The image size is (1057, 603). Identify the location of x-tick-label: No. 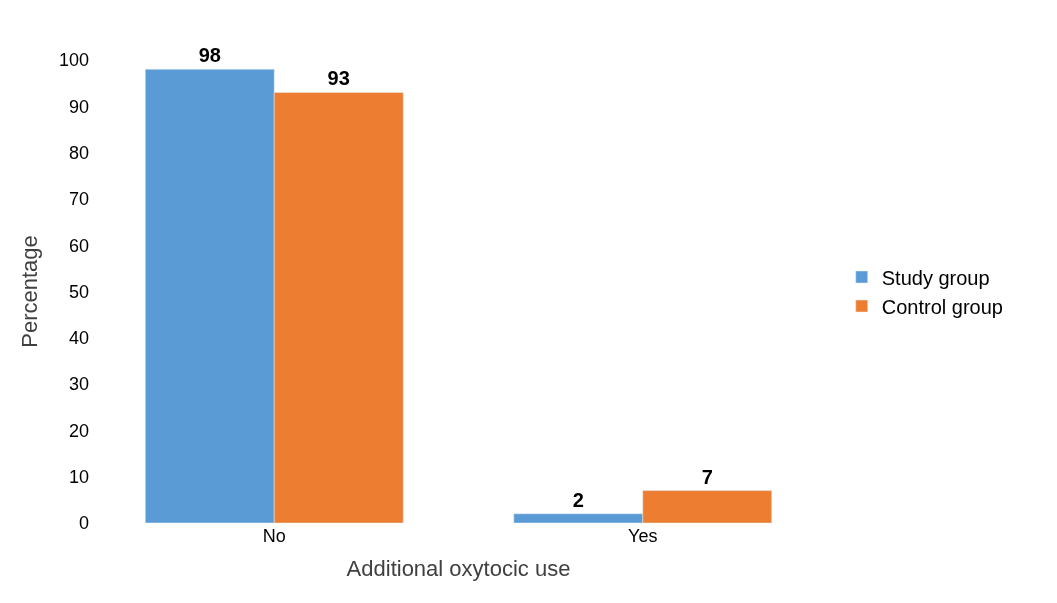
(274, 536).